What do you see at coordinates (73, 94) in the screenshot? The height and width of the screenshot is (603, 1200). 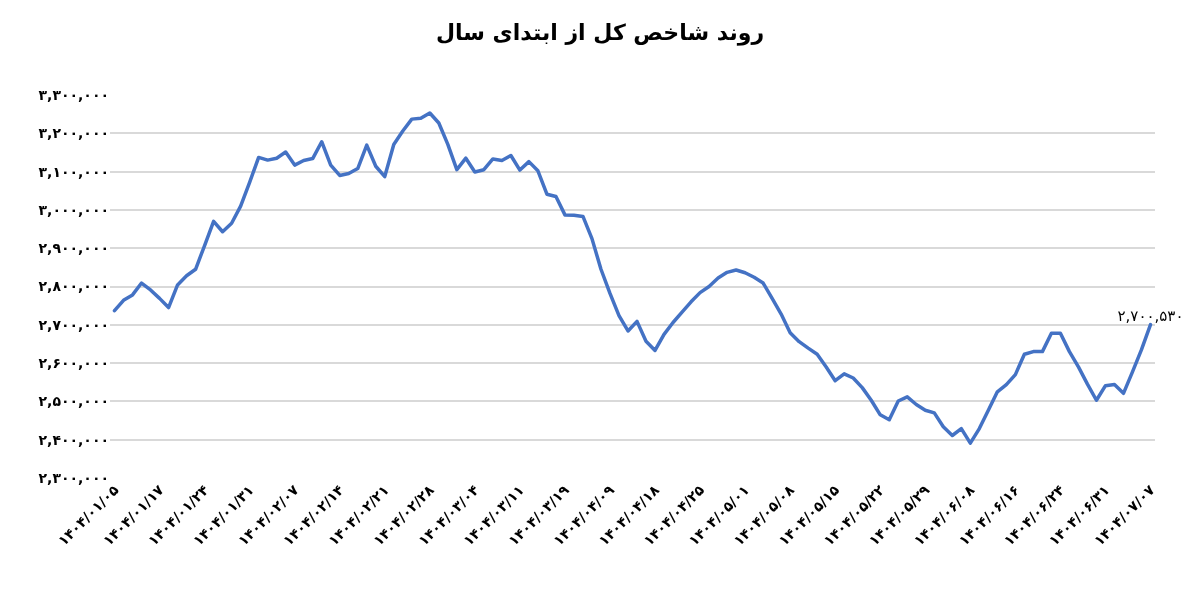 I see `y-tick-label: ۳,۳۰۰,۰۰۰` at bounding box center [73, 94].